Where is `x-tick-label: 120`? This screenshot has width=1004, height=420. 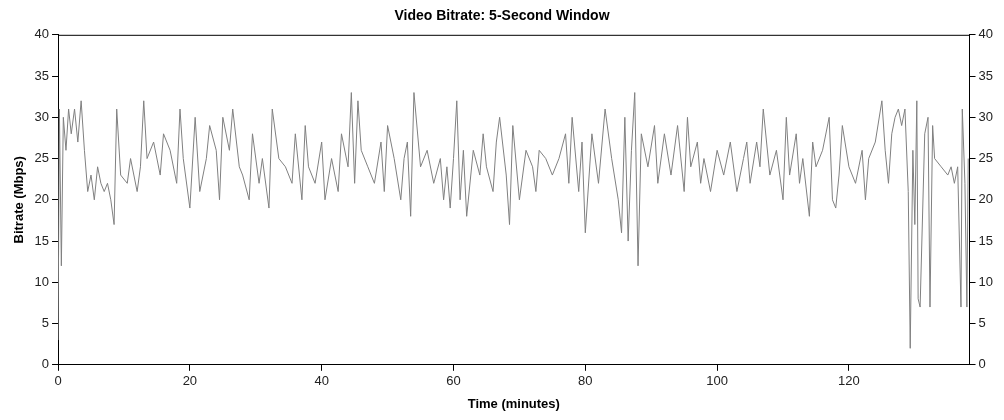 x-tick-label: 120 is located at coordinates (849, 381).